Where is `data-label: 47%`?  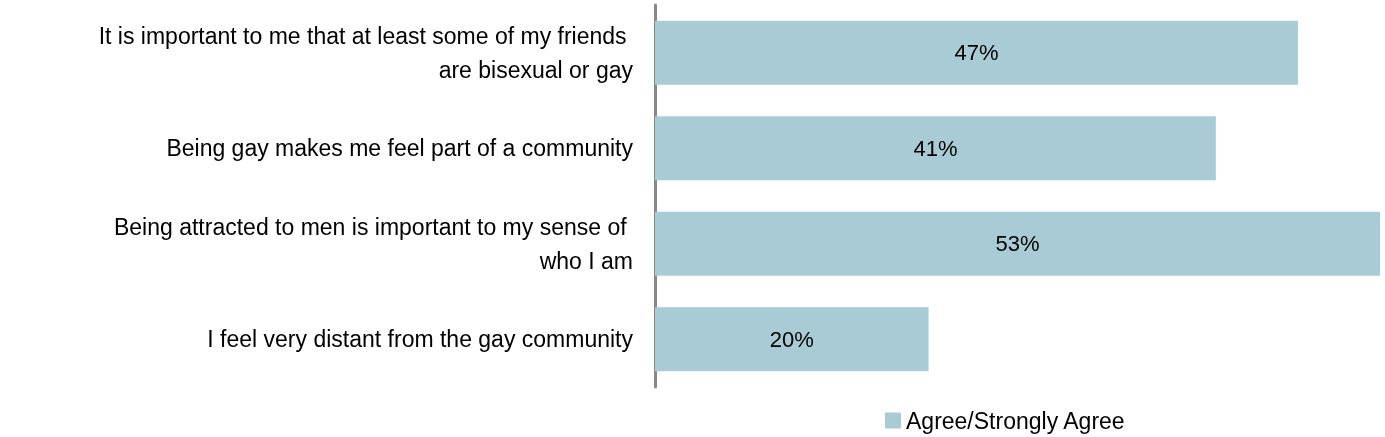
data-label: 47% is located at coordinates (976, 53).